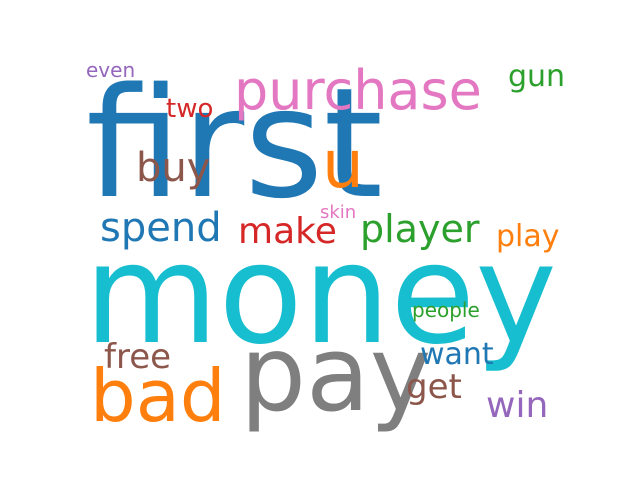  I want to click on word-free: free, so click(138, 357).